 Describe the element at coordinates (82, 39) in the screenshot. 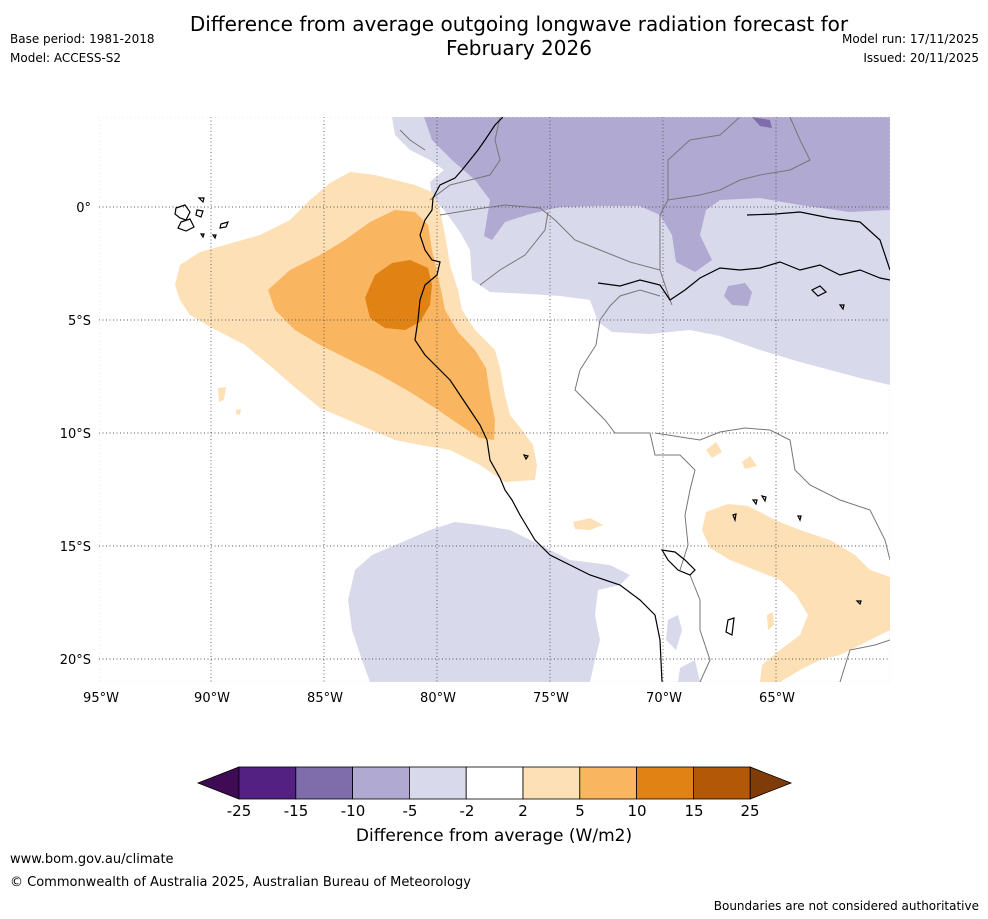

I see `base-period: Base period: 1981-2018` at that location.